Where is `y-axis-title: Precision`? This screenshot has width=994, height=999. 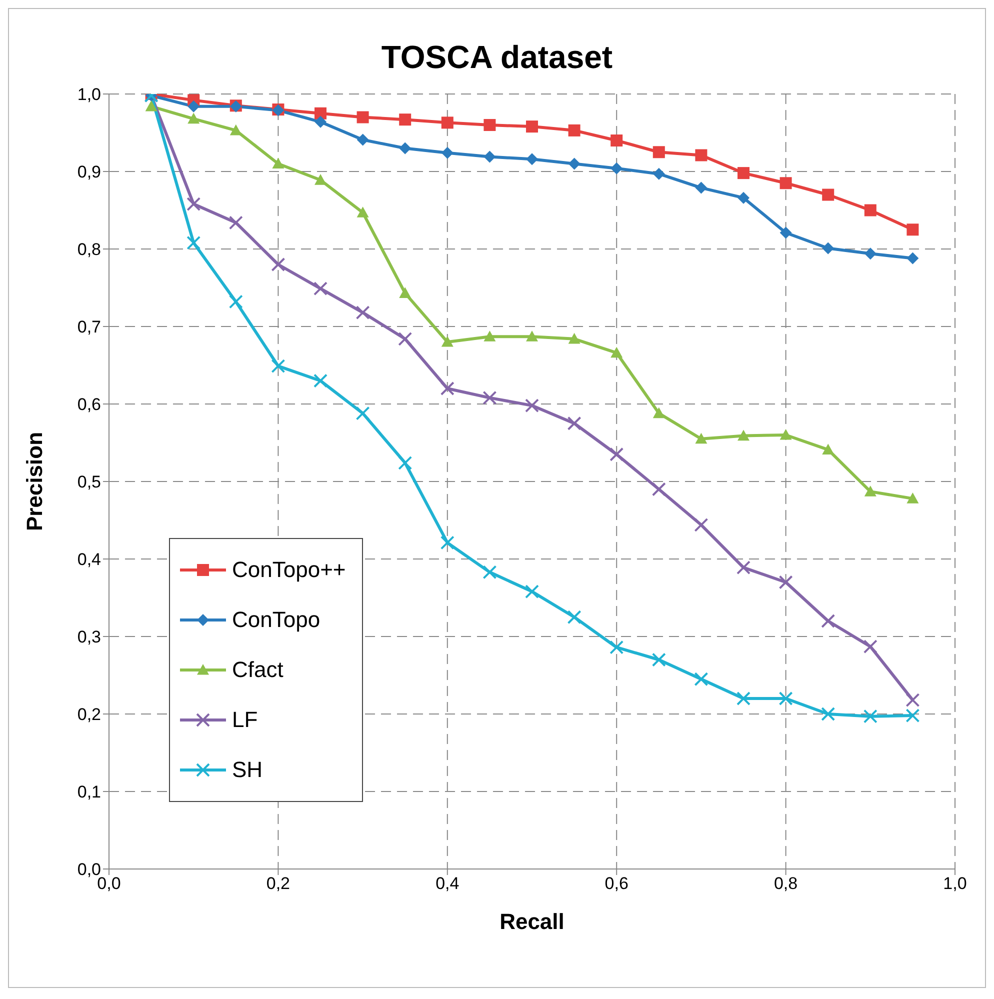
y-axis-title: Precision is located at coordinates (34, 482).